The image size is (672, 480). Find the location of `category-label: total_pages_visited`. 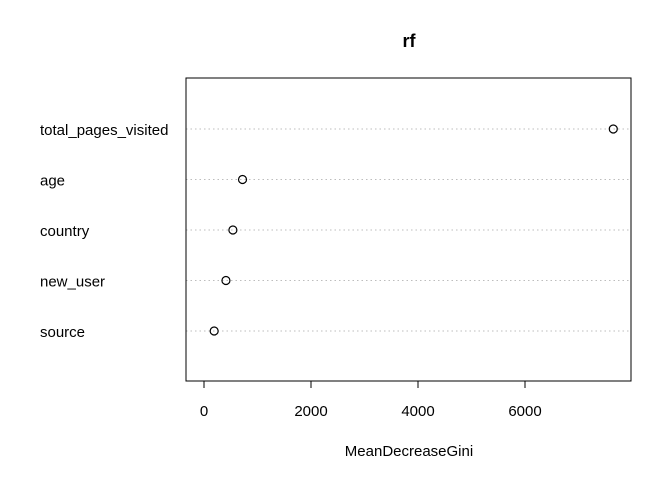

category-label: total_pages_visited is located at coordinates (104, 130).